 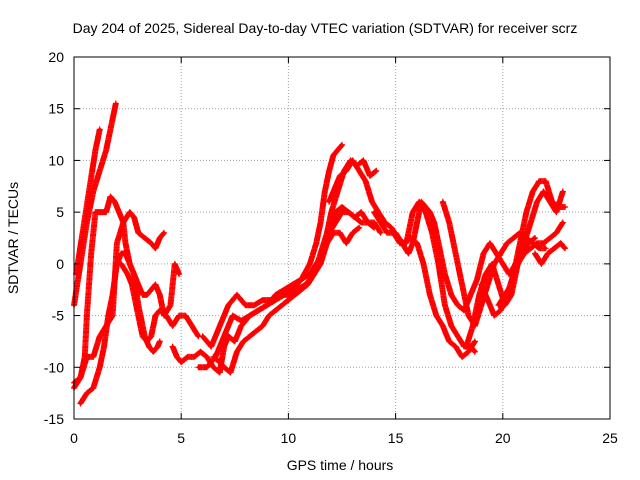 What do you see at coordinates (56, 57) in the screenshot?
I see `y-tick-label: 20` at bounding box center [56, 57].